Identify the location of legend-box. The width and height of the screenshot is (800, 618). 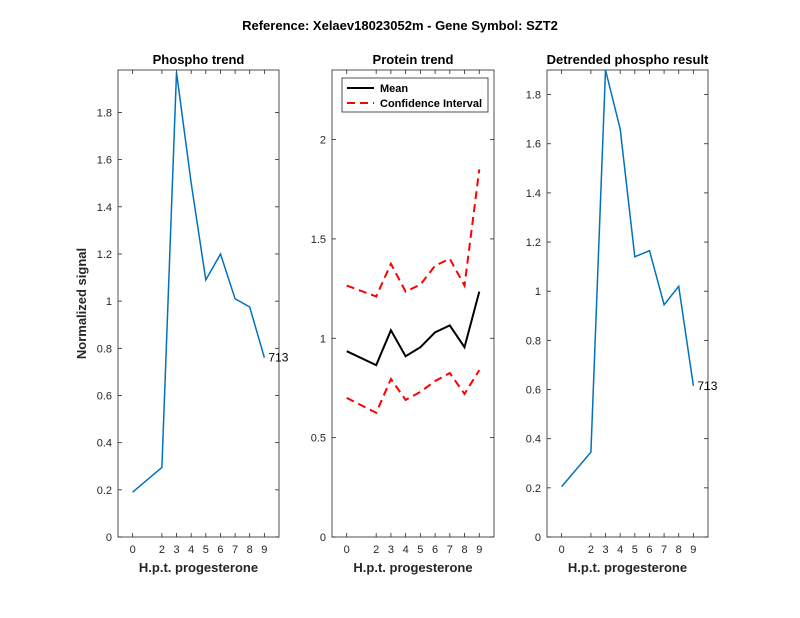
(415, 95).